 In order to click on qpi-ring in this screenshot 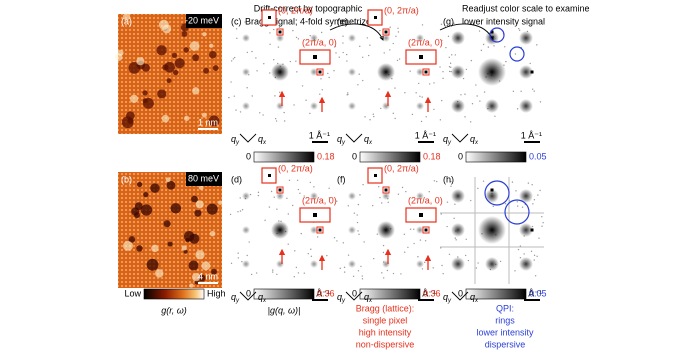, I will do `click(517, 54)`.